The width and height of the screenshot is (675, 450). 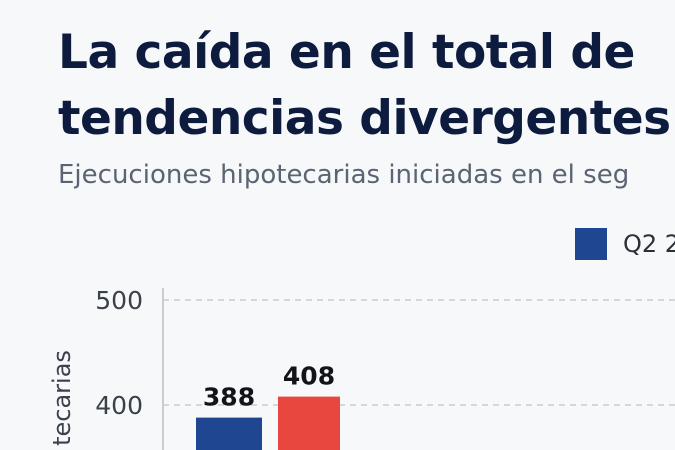 What do you see at coordinates (309, 376) in the screenshot?
I see `data-label-series-2: 408` at bounding box center [309, 376].